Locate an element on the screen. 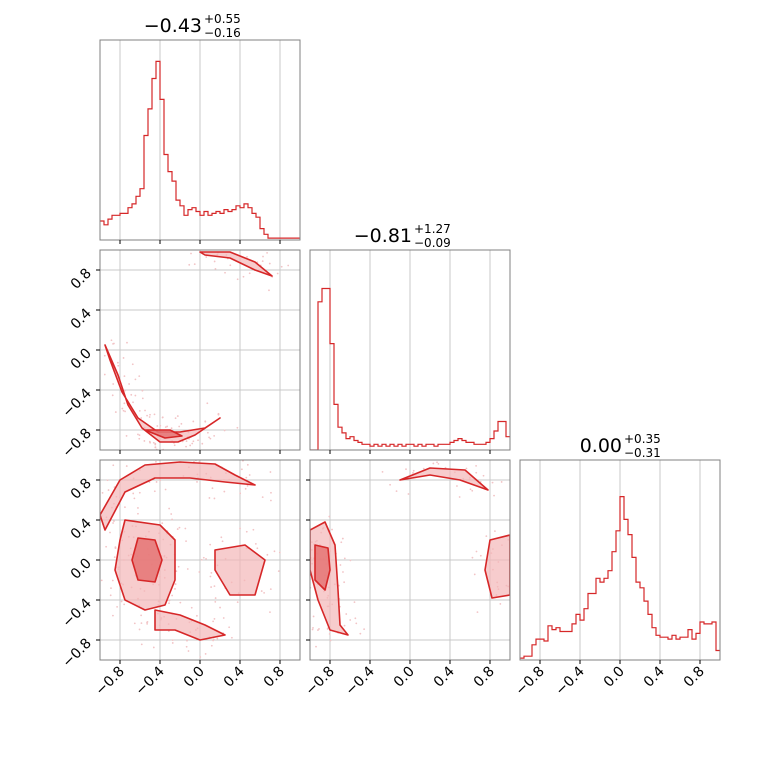 This screenshot has height=760, width=760. x-tick-label: 0.8 is located at coordinates (274, 677).